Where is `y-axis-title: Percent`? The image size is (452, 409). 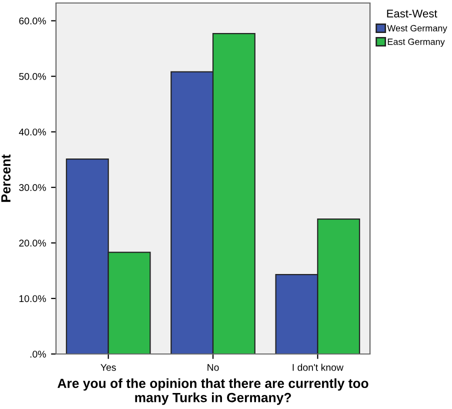 y-axis-title: Percent is located at coordinates (6, 178).